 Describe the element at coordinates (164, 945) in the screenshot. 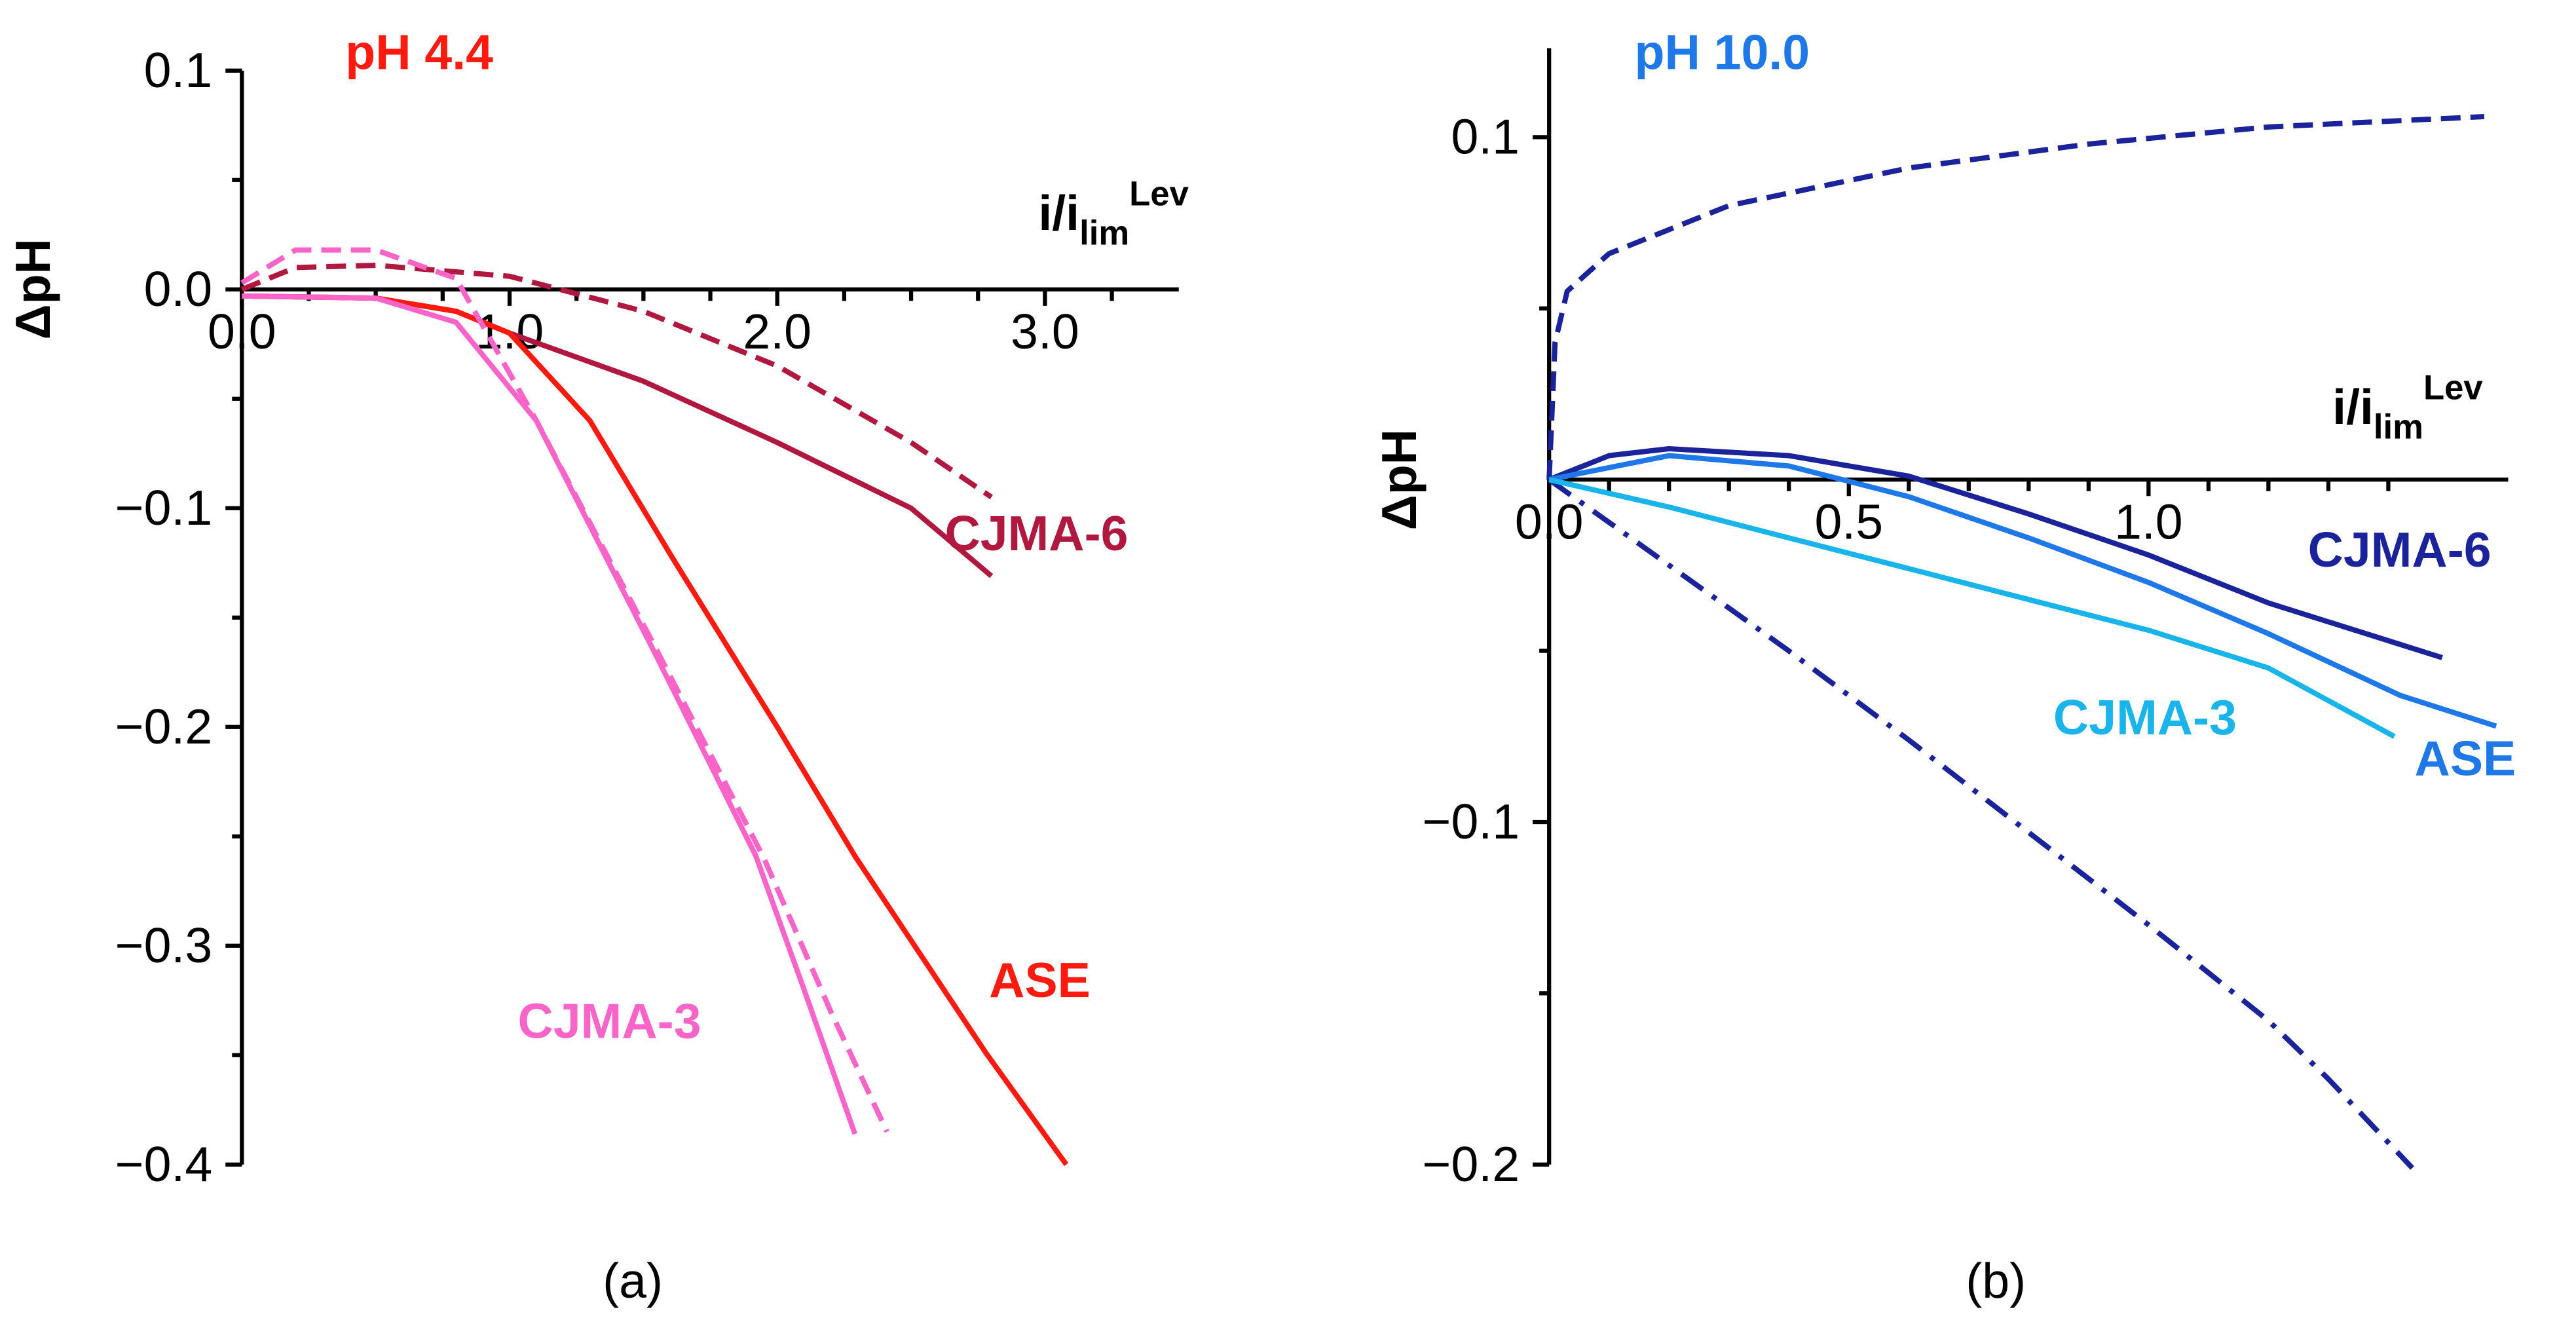

I see `y-tick-label: −0.3` at that location.